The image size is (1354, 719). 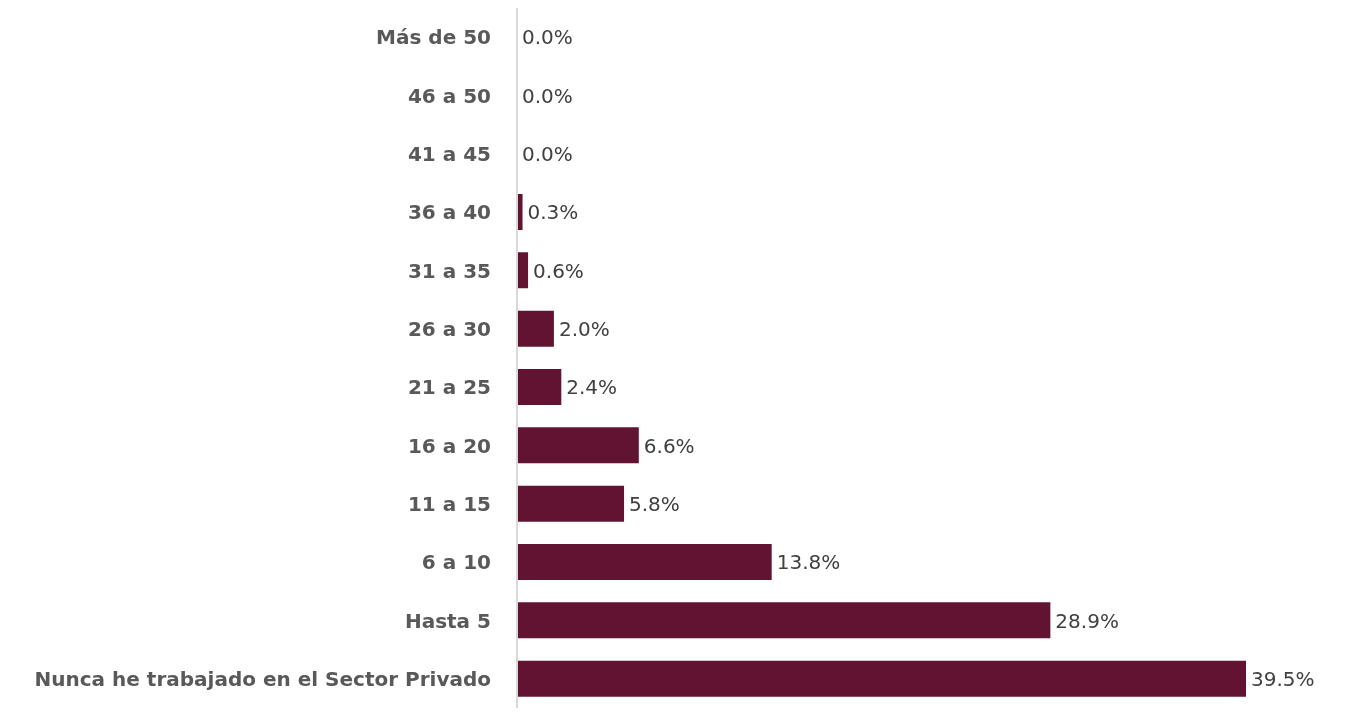 What do you see at coordinates (654, 503) in the screenshot?
I see `data-label: 5.8%` at bounding box center [654, 503].